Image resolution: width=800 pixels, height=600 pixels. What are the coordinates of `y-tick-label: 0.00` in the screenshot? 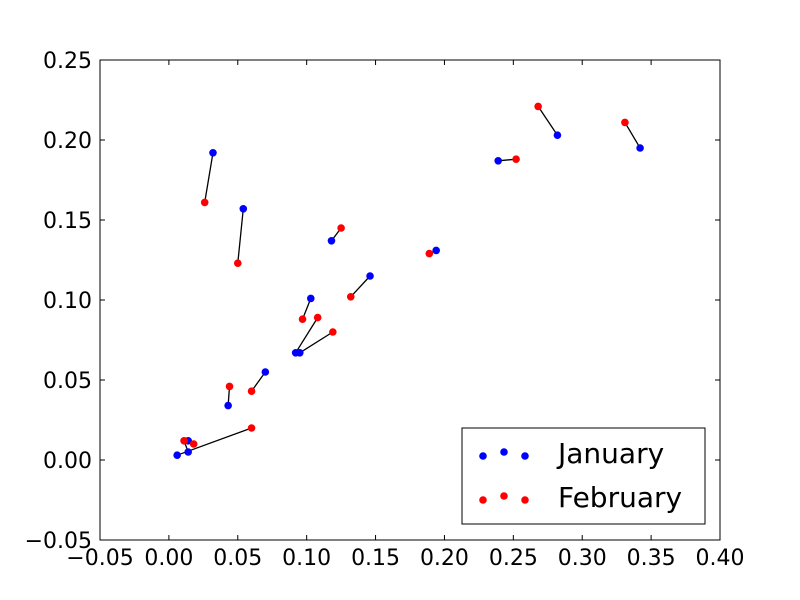 It's located at (67, 461).